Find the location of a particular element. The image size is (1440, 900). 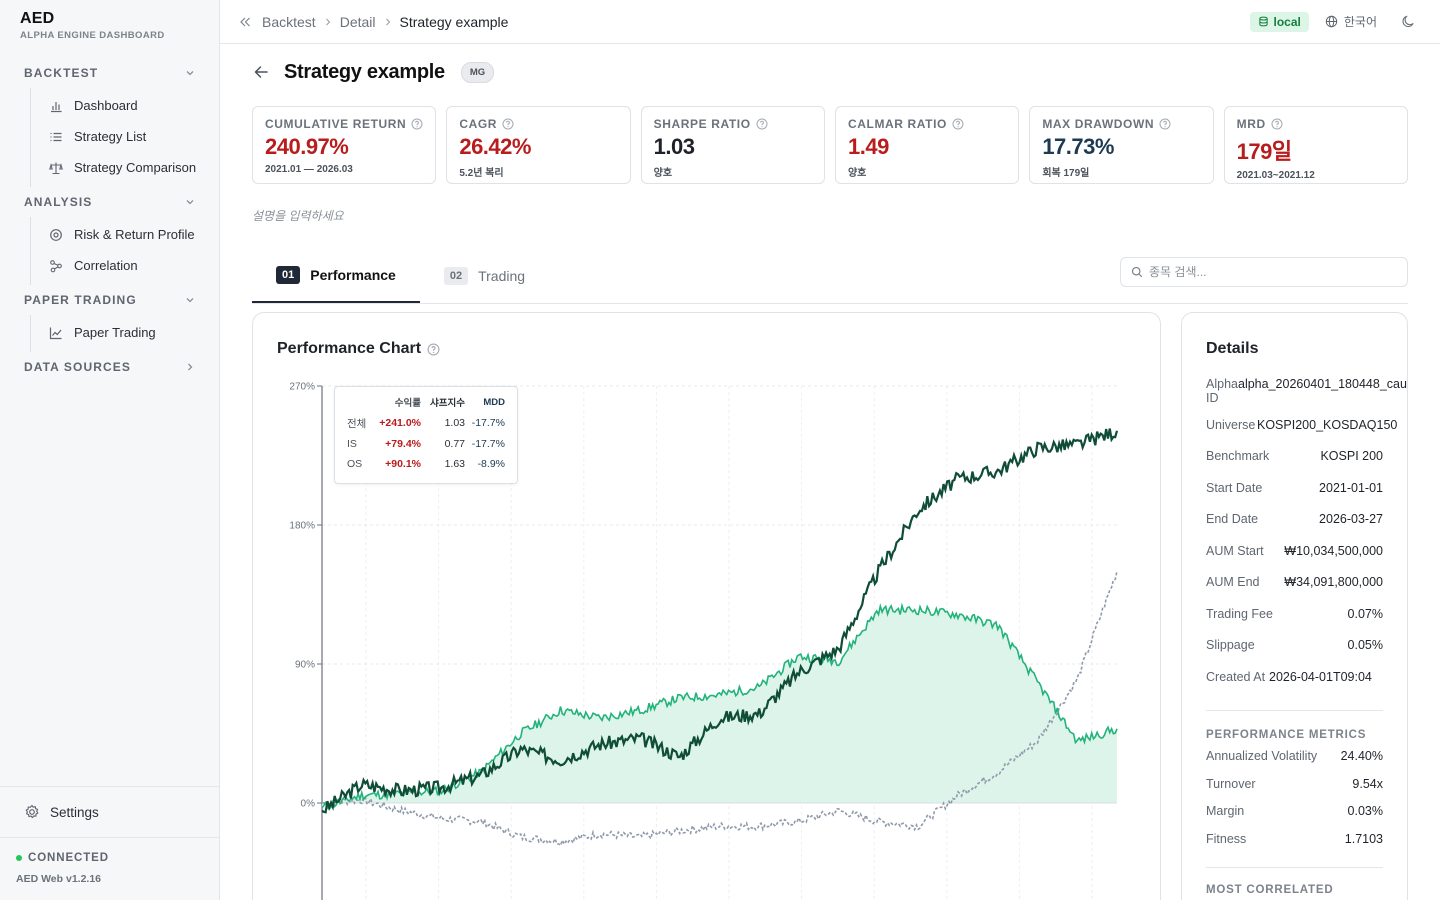

detail-key: AUM End is located at coordinates (1233, 582).